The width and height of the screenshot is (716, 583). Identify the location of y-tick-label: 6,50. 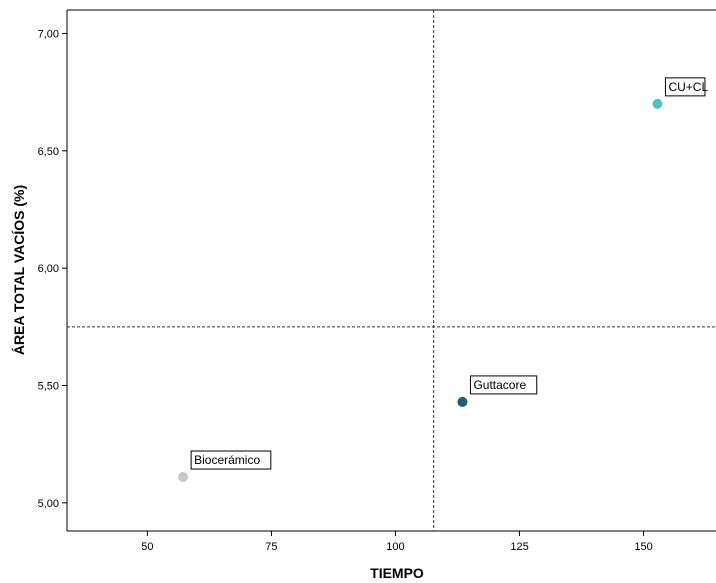
(48, 152).